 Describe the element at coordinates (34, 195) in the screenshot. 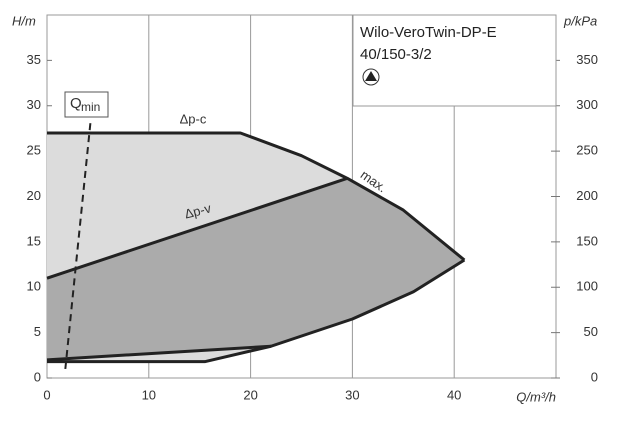

I see `y-tick-label: 20` at that location.